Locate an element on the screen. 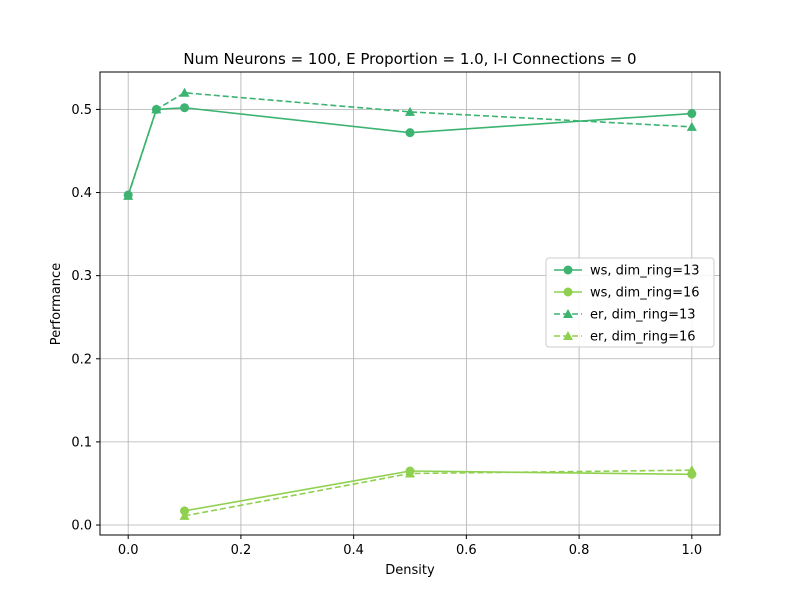 This screenshot has height=600, width=800. legend-label: er, dim_ring=16 is located at coordinates (643, 337).